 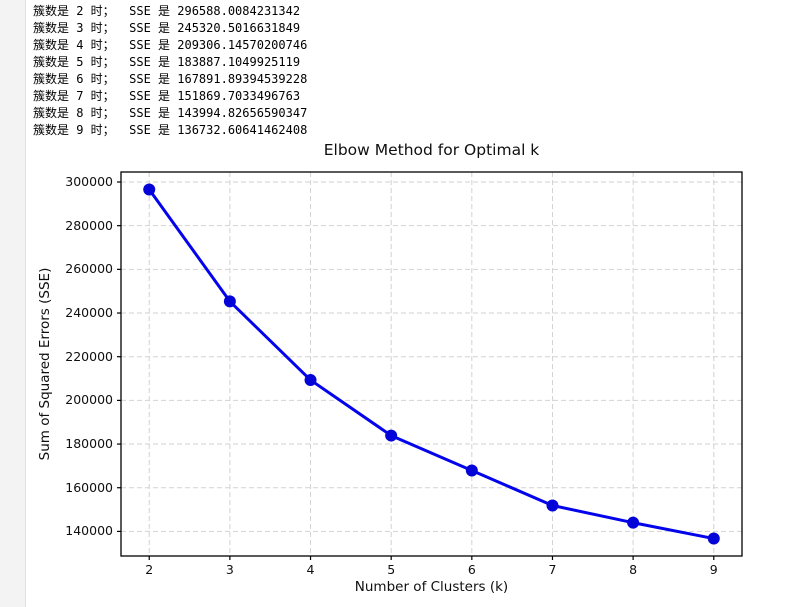 What do you see at coordinates (170, 130) in the screenshot?
I see `console-line: 簇数是 9 时； SSE 是 136732.60641462408` at bounding box center [170, 130].